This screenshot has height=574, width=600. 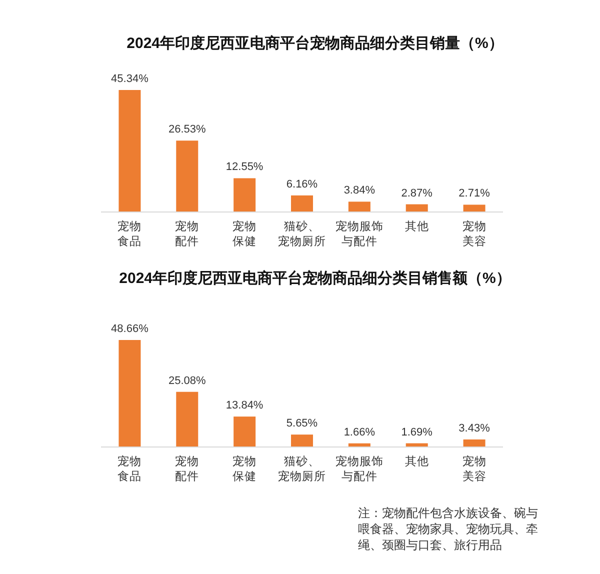 I want to click on data-label: 2.71%, so click(x=474, y=194).